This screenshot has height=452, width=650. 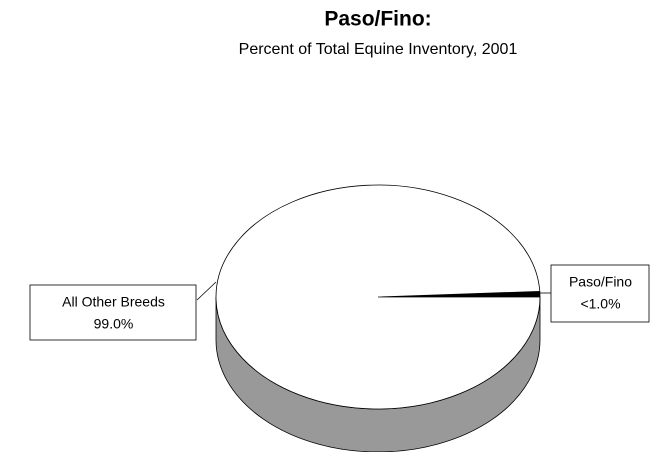 What do you see at coordinates (206, 291) in the screenshot?
I see `leader-line` at bounding box center [206, 291].